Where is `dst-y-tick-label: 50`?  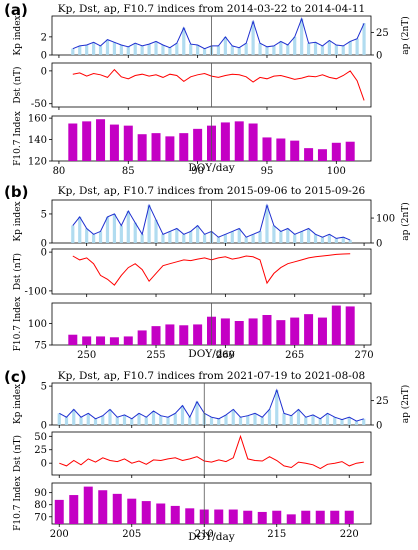 dst-y-tick-label: 50 is located at coordinates (40, 437).